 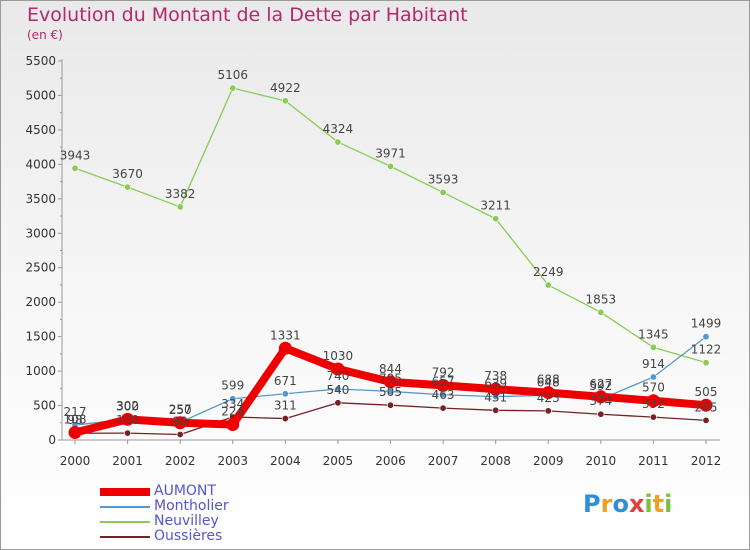 I want to click on data-label-aumont: 570, so click(x=653, y=388).